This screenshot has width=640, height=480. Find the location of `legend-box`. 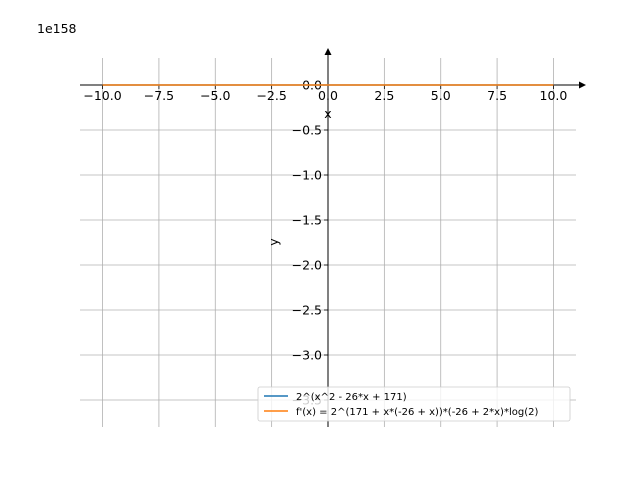

legend-box is located at coordinates (414, 404).